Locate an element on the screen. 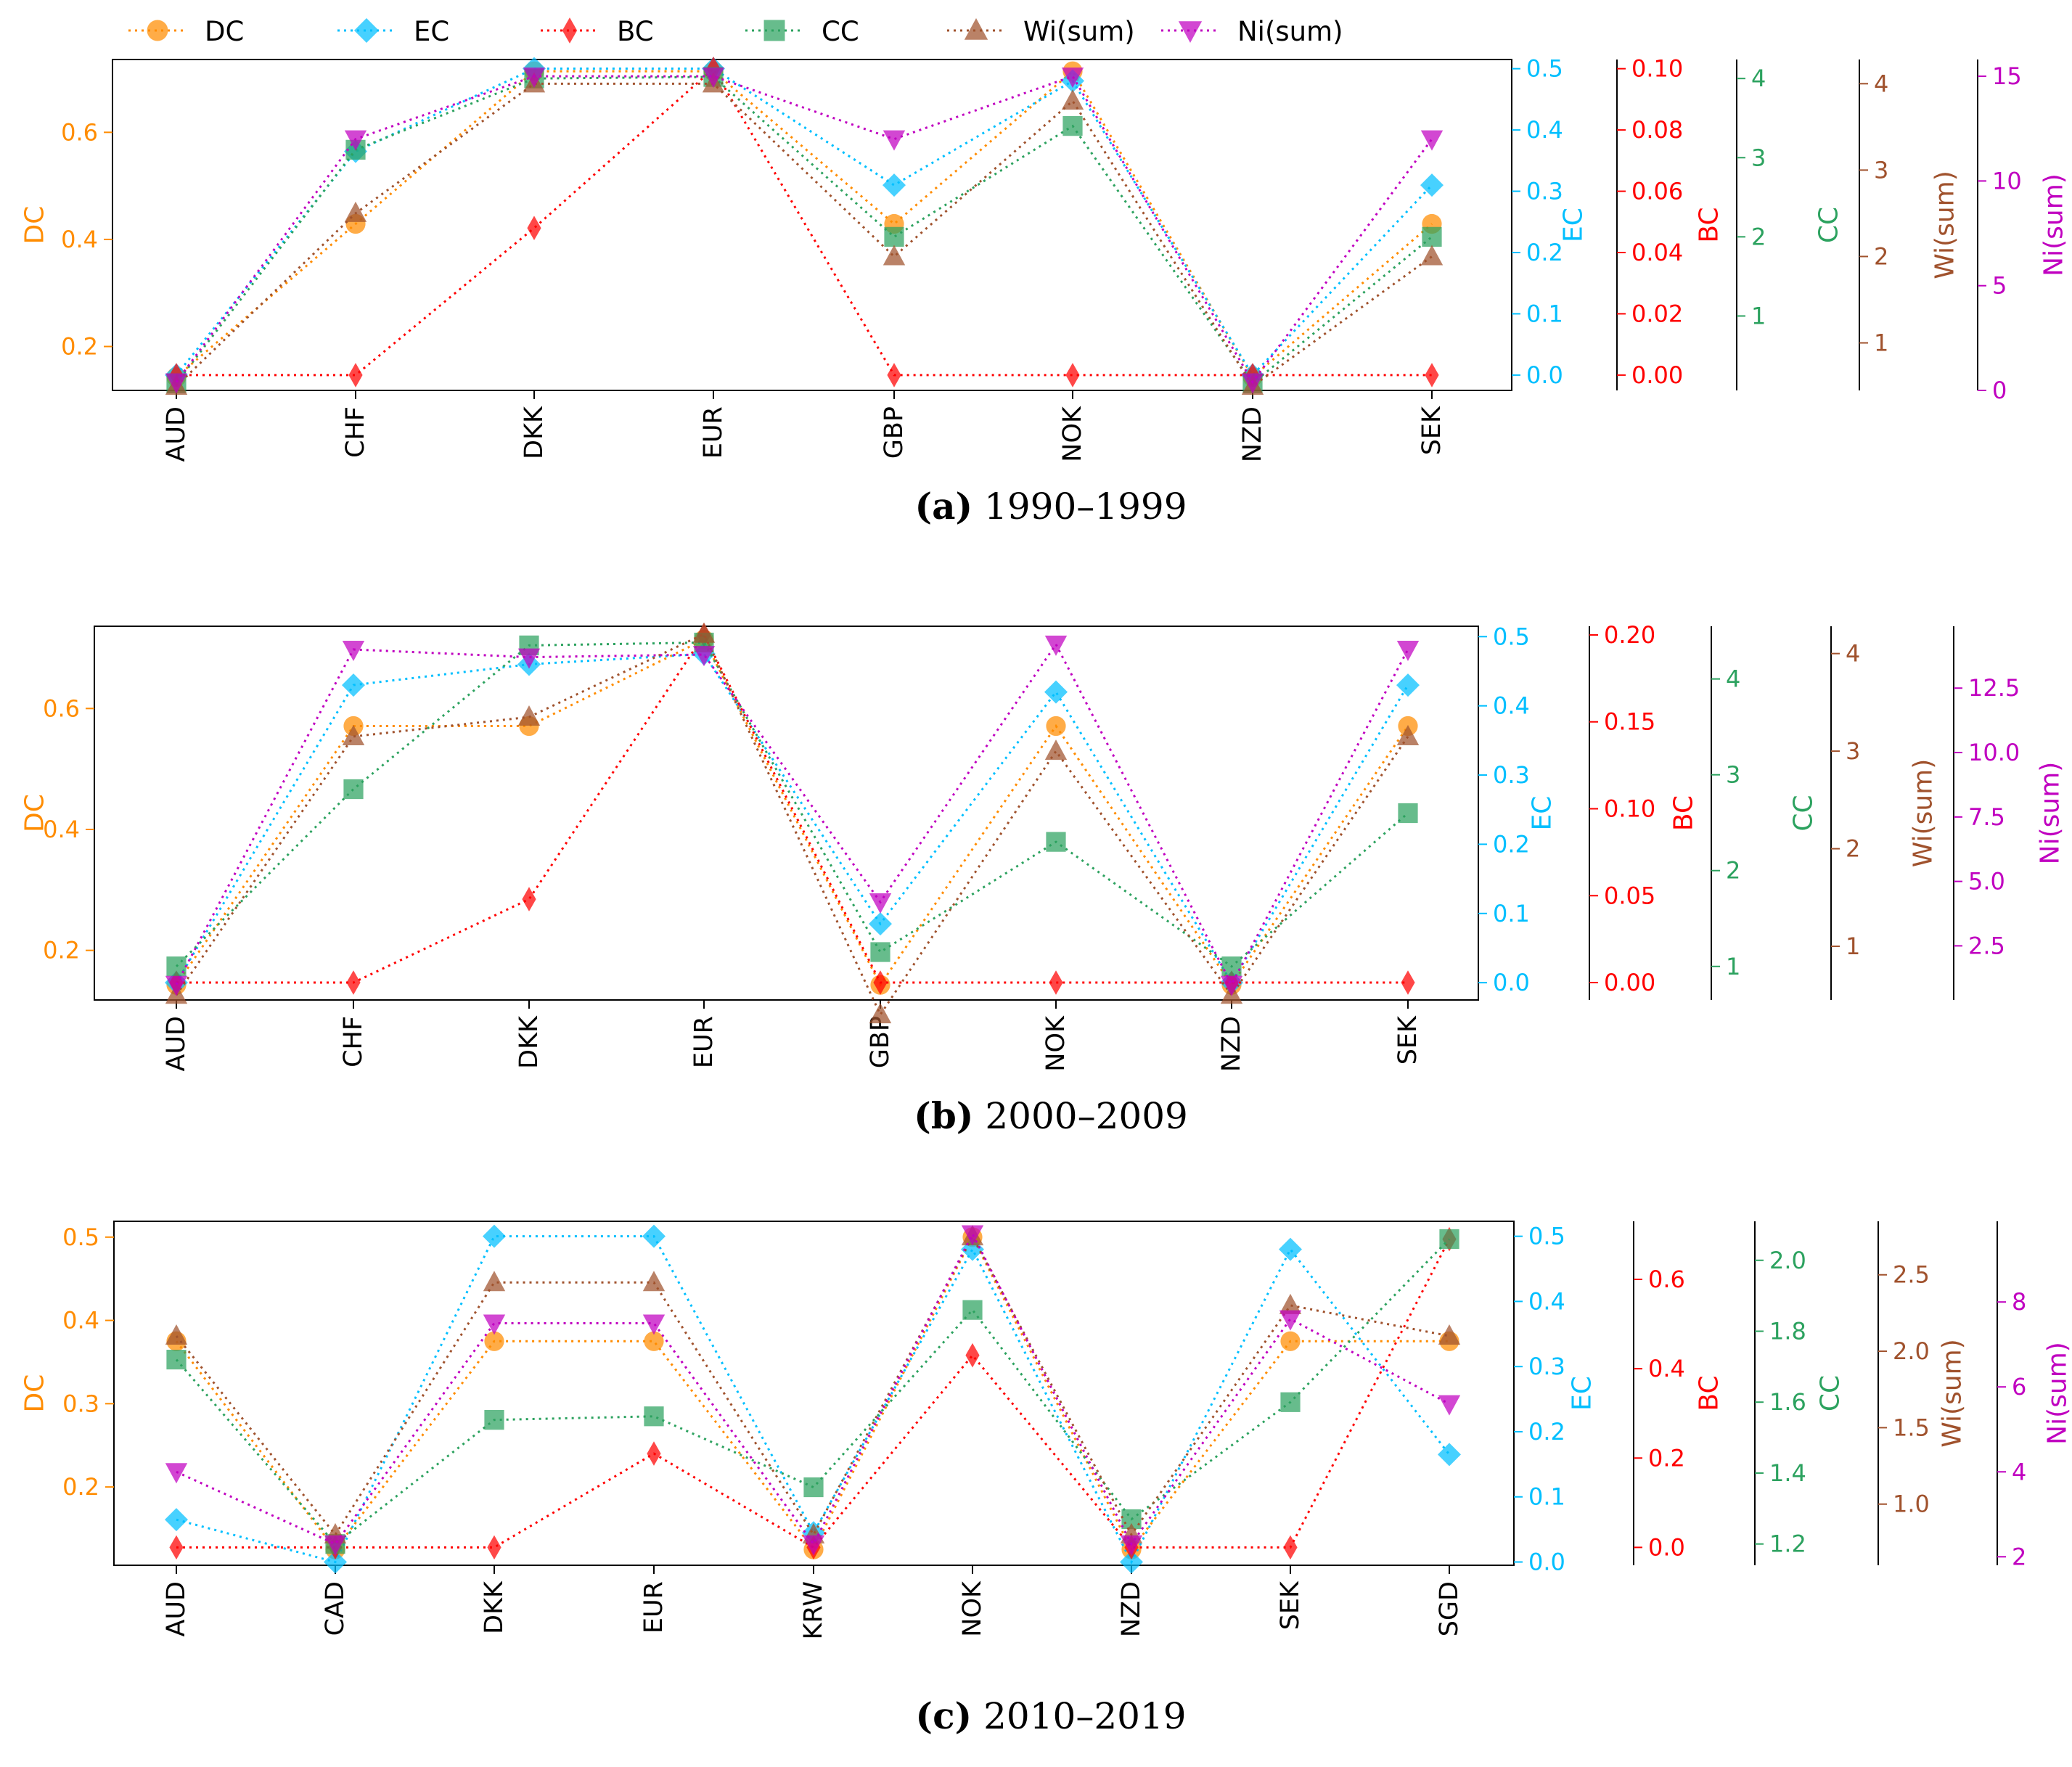 This screenshot has width=2072, height=1767. data-point-ni-sum-eur is located at coordinates (714, 78).